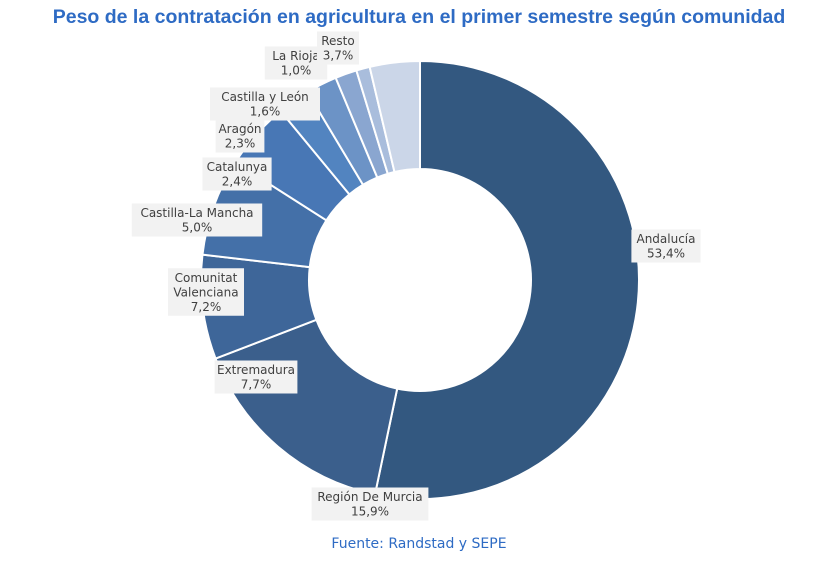 This screenshot has height=565, width=838. Describe the element at coordinates (240, 144) in the screenshot. I see `label-value: 2,3%` at that location.